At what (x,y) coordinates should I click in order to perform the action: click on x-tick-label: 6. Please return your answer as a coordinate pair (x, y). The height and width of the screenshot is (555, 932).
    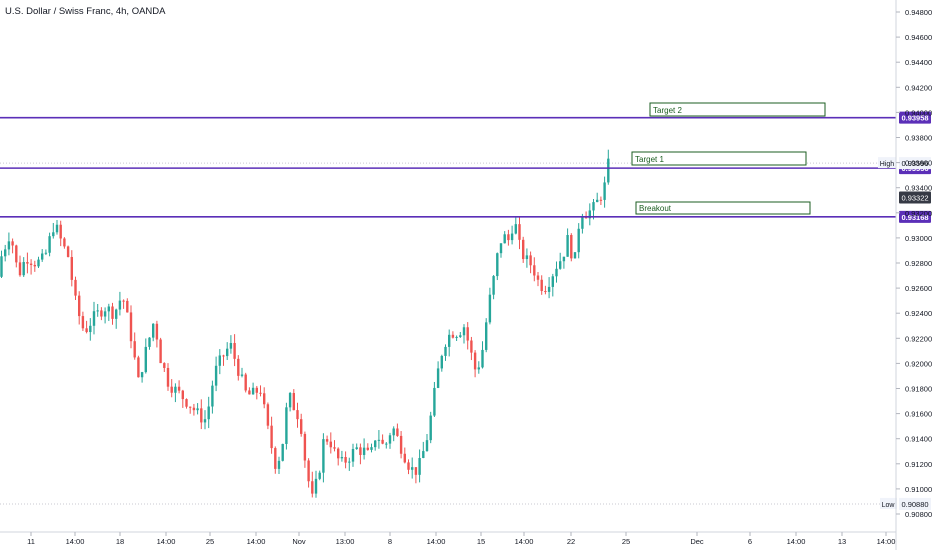
    Looking at the image, I should click on (750, 541).